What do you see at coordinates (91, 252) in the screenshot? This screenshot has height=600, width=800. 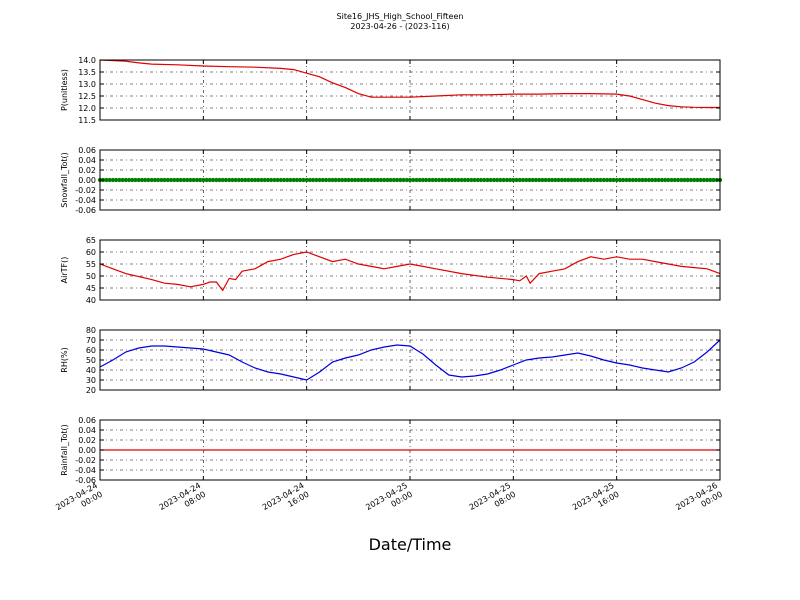 I see `y-tick-label: 60` at bounding box center [91, 252].